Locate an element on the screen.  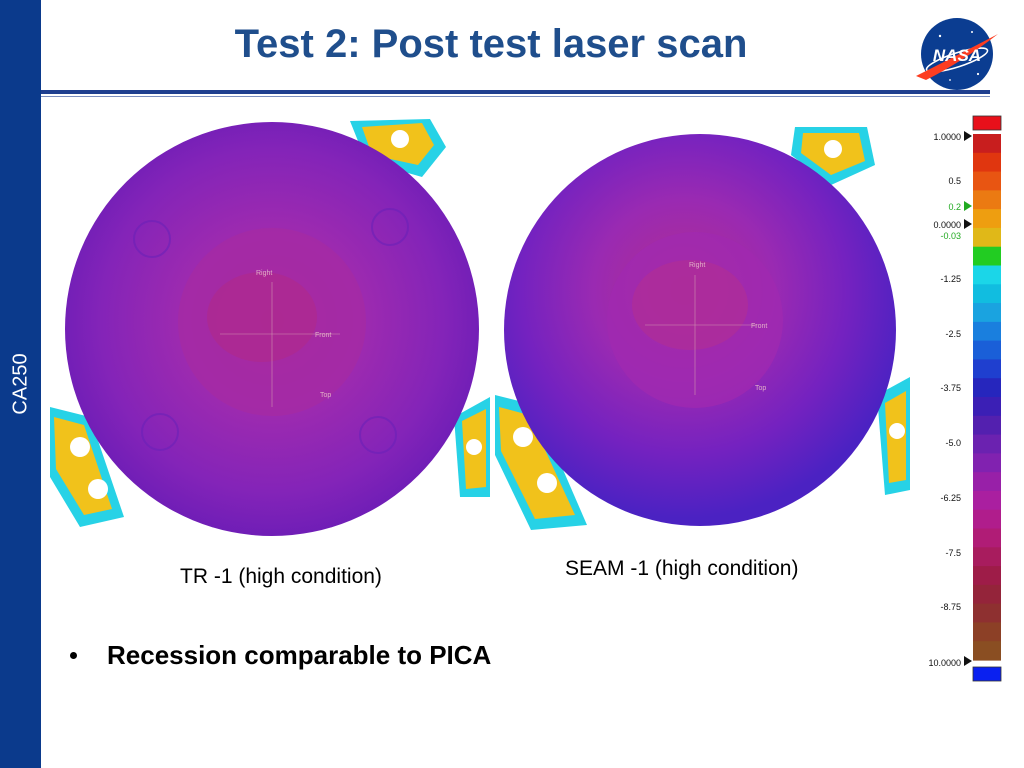
scale-label: 1.0000 is located at coordinates (947, 137).